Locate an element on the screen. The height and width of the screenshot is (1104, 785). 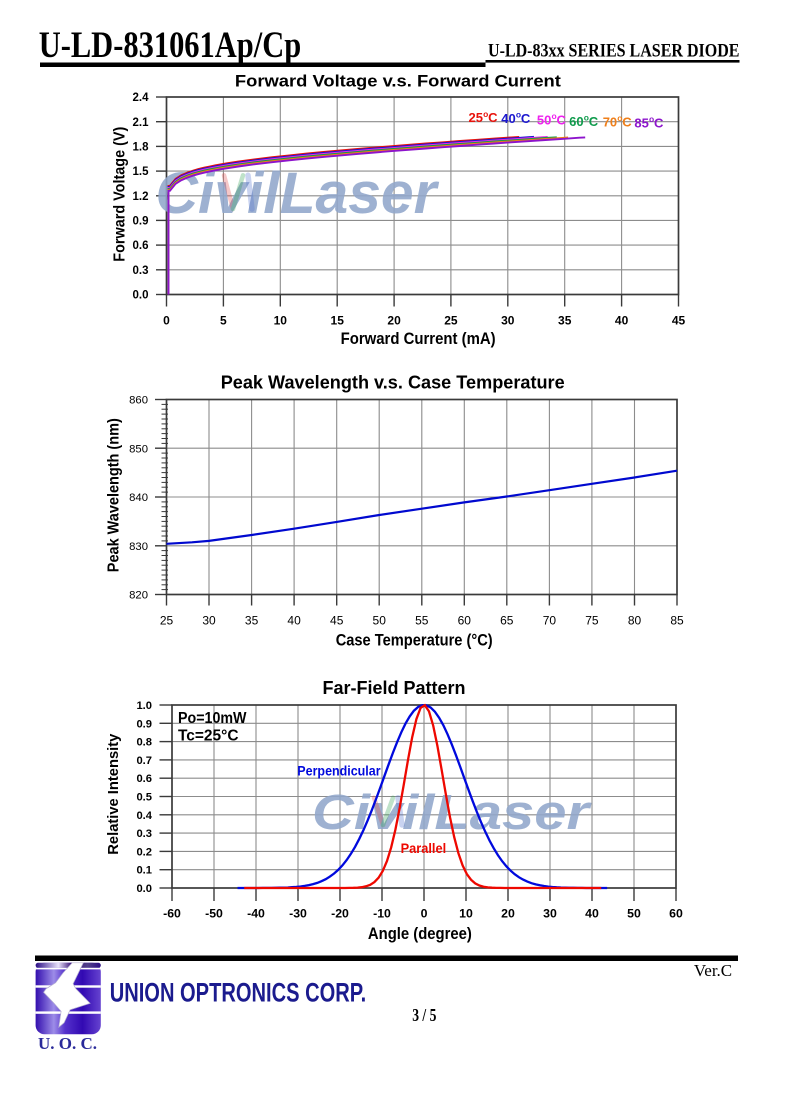
svg-text: Ver.C is located at coordinates (713, 970).